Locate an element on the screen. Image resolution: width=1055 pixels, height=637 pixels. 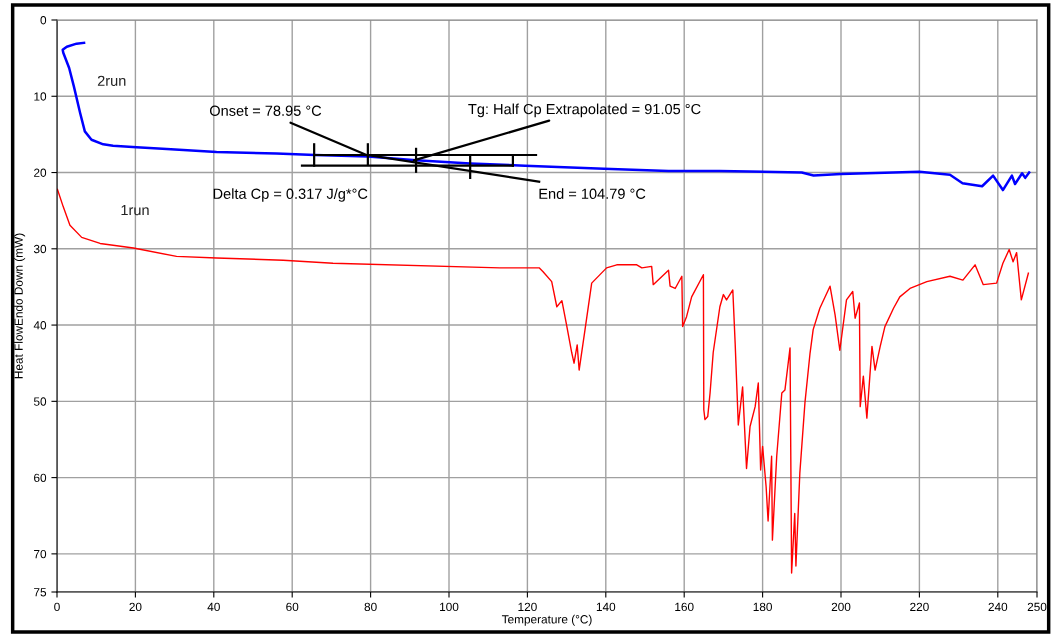
y-tick-label: 60 is located at coordinates (40, 477).